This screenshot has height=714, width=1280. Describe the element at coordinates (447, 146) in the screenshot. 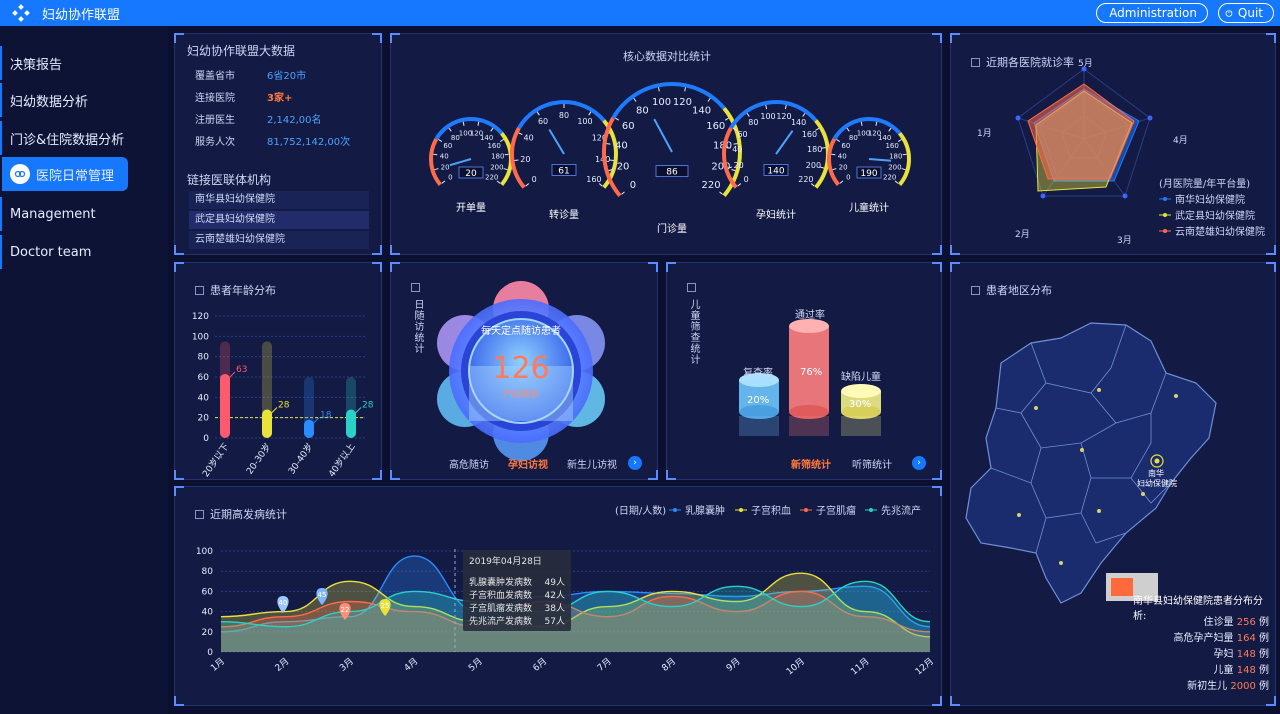

I see `gauge-tick-label: 60` at that location.